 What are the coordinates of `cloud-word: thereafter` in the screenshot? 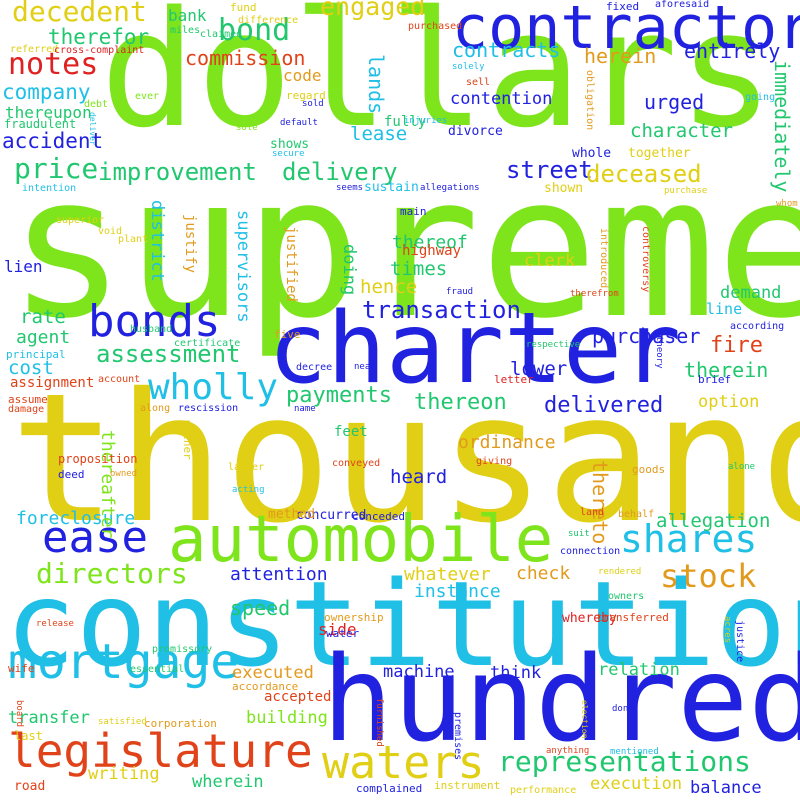 It's located at (107, 484).